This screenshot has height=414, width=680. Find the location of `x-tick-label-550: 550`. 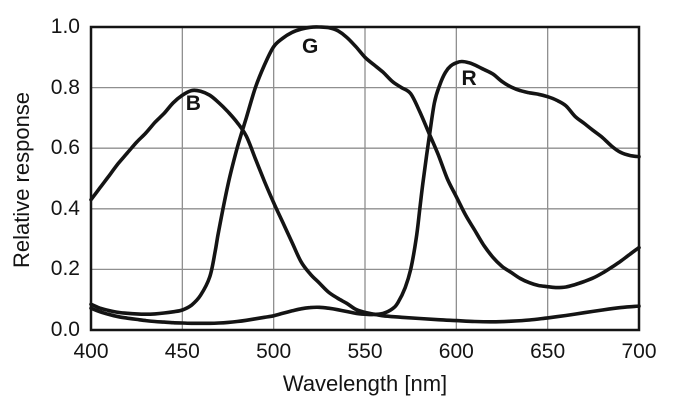

x-tick-label-550: 550 is located at coordinates (365, 351).